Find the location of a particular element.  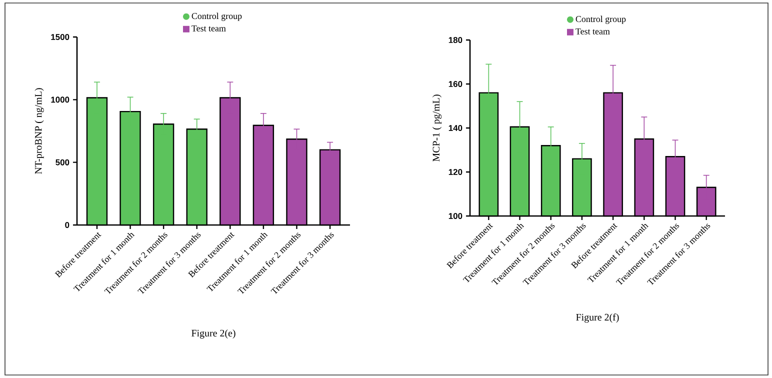

y-tick-label: 140 is located at coordinates (455, 128).